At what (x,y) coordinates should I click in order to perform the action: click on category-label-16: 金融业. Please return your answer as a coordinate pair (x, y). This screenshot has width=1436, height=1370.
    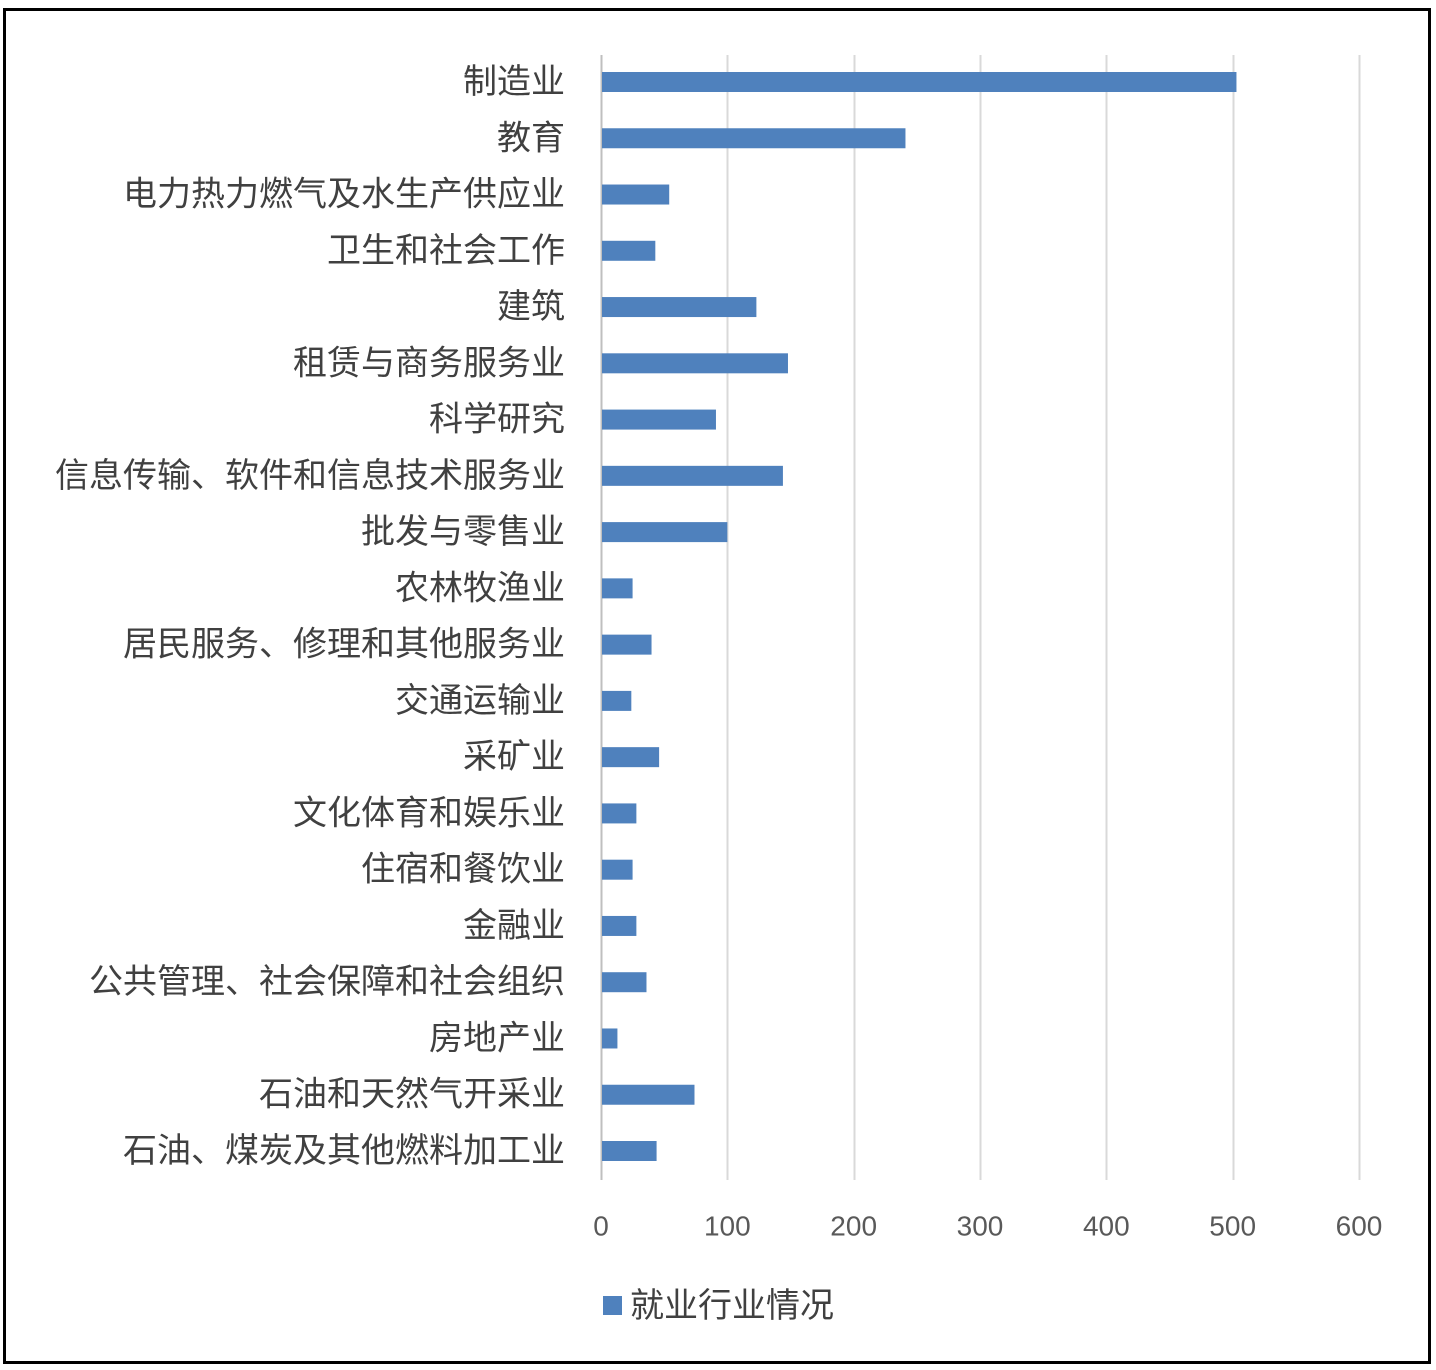
    Looking at the image, I should click on (514, 926).